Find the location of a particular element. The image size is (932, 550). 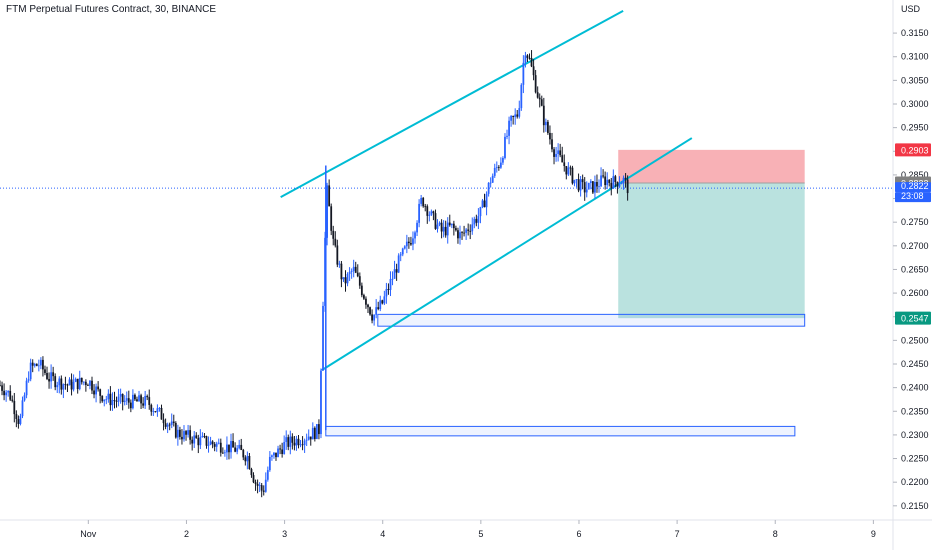

price-badge-last is located at coordinates (913, 197).